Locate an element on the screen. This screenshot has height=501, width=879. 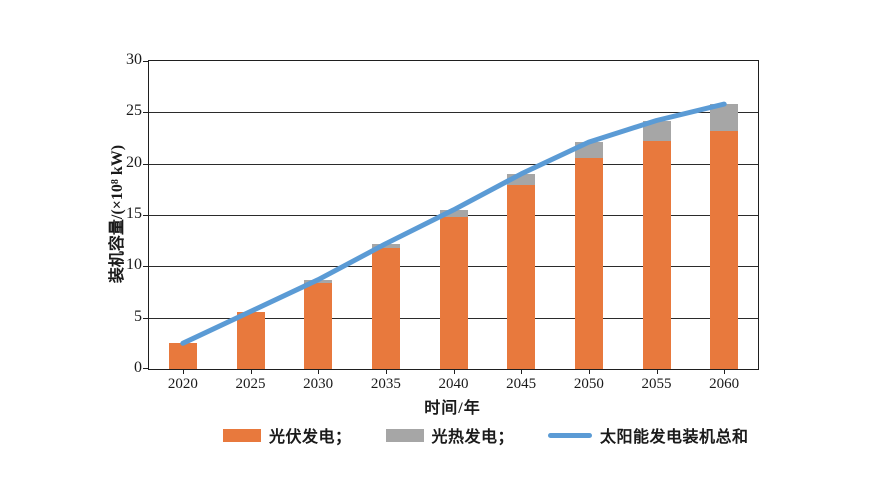
total-line-swatch is located at coordinates (570, 435).